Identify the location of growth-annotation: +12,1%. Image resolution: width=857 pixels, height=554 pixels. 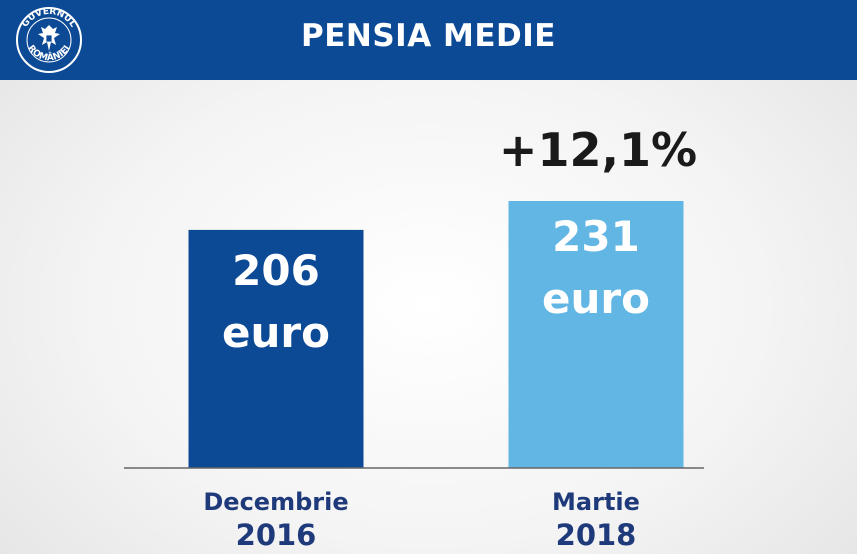
(598, 150).